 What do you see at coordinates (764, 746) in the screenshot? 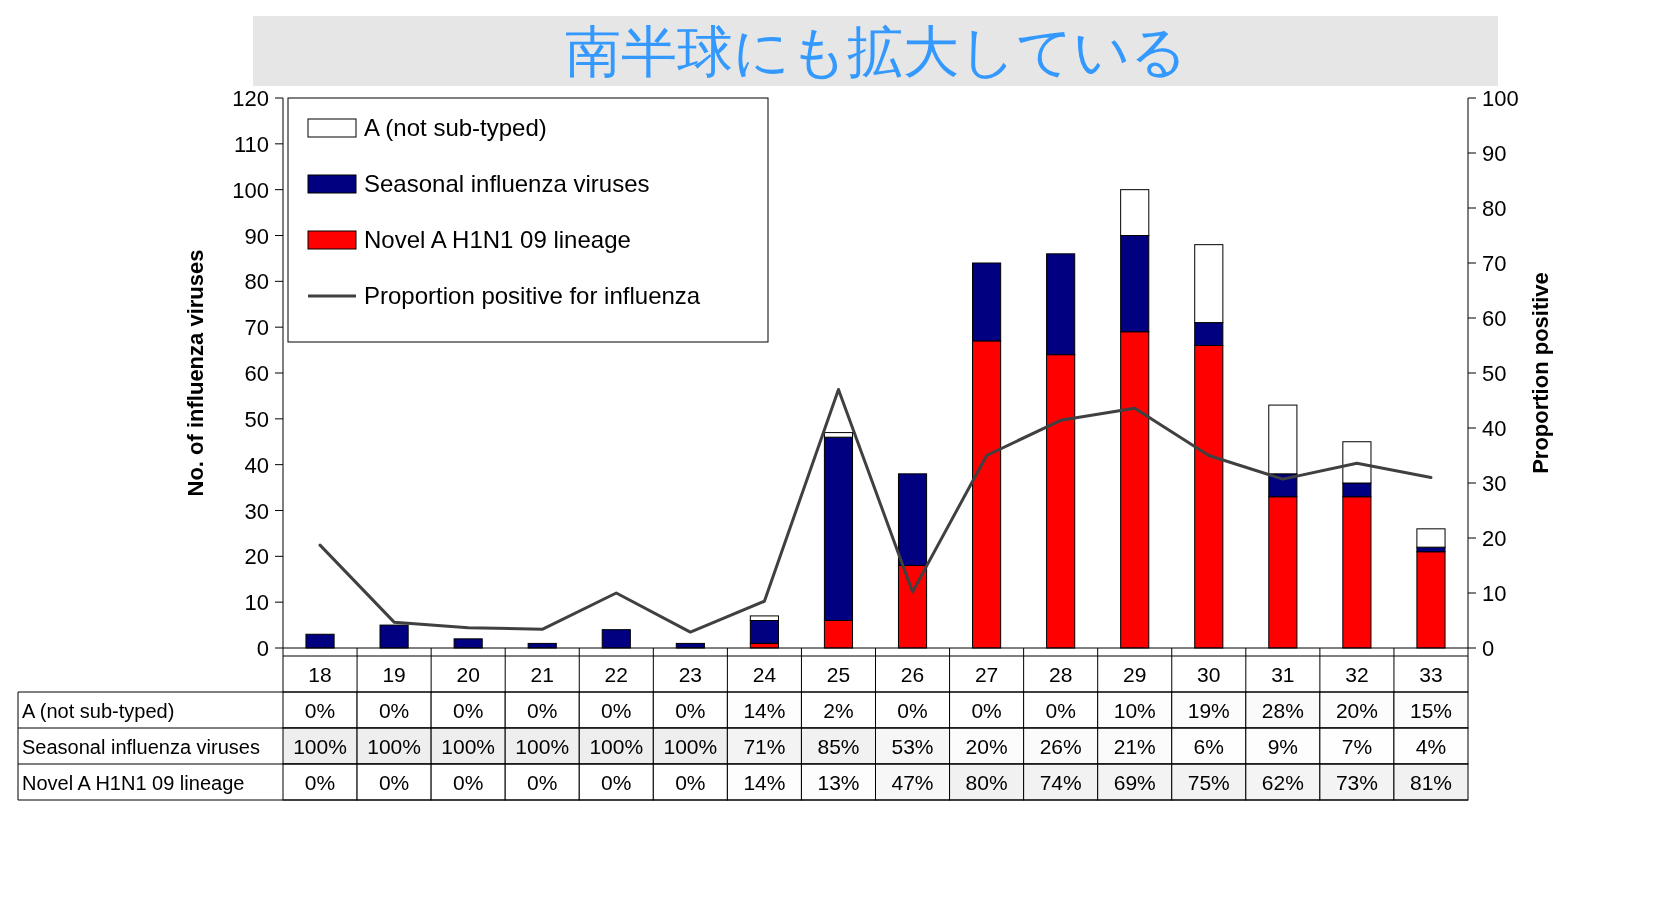
I see `data-label: 71%` at bounding box center [764, 746].